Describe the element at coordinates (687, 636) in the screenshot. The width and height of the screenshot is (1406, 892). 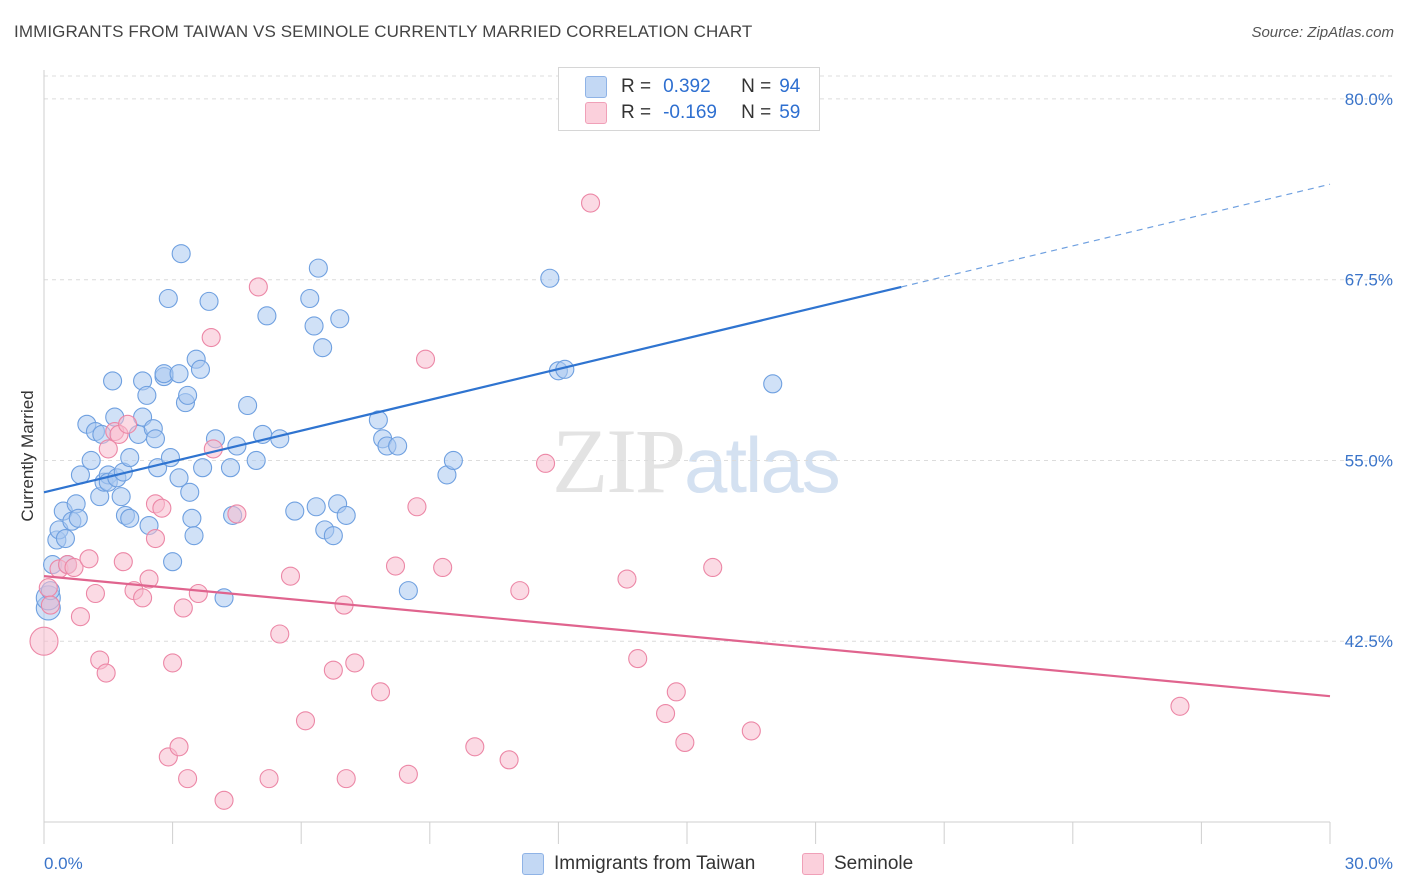
I see `seminole-trend-line` at that location.